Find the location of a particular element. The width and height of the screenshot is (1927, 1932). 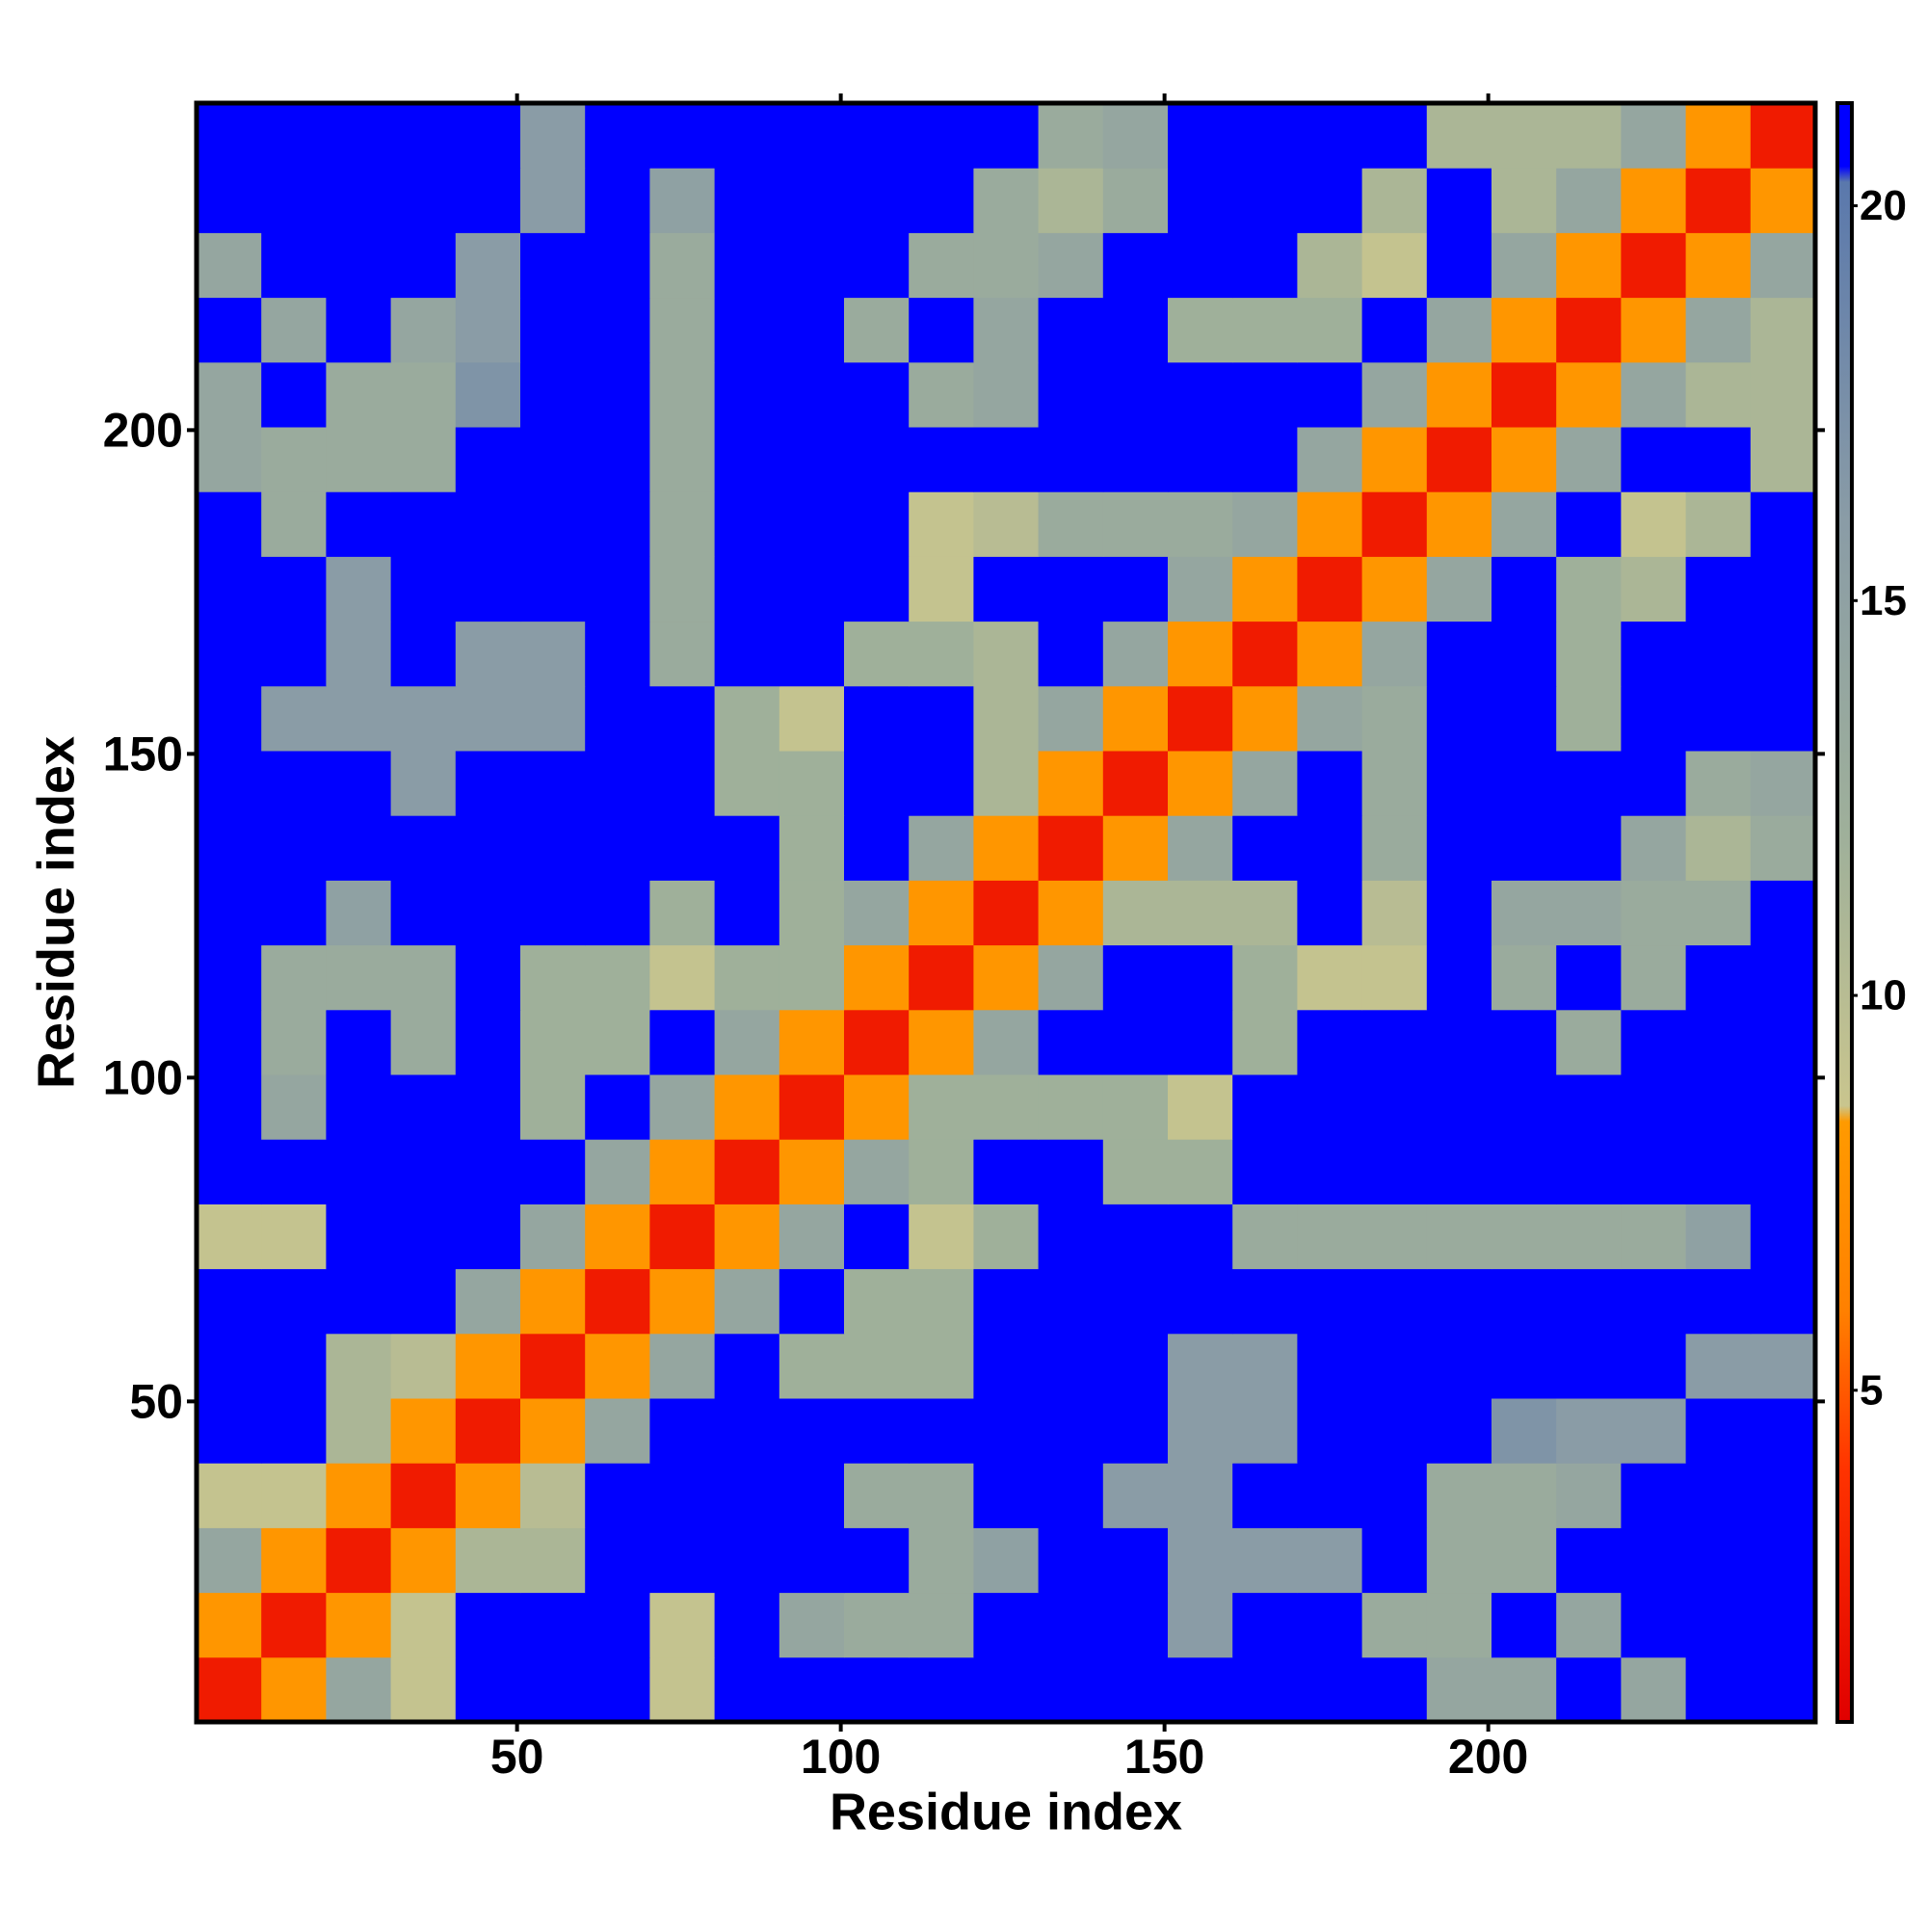

colorbar-tick-label: 15 is located at coordinates (1883, 600).